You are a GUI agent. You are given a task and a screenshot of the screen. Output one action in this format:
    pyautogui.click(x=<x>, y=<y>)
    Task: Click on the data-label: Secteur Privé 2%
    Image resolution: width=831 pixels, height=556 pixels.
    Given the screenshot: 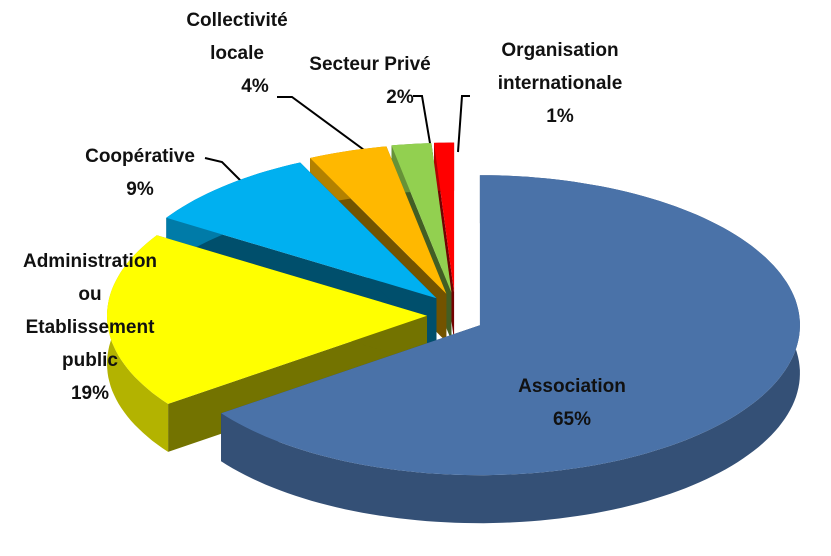 What is the action you would take?
    pyautogui.click(x=370, y=81)
    